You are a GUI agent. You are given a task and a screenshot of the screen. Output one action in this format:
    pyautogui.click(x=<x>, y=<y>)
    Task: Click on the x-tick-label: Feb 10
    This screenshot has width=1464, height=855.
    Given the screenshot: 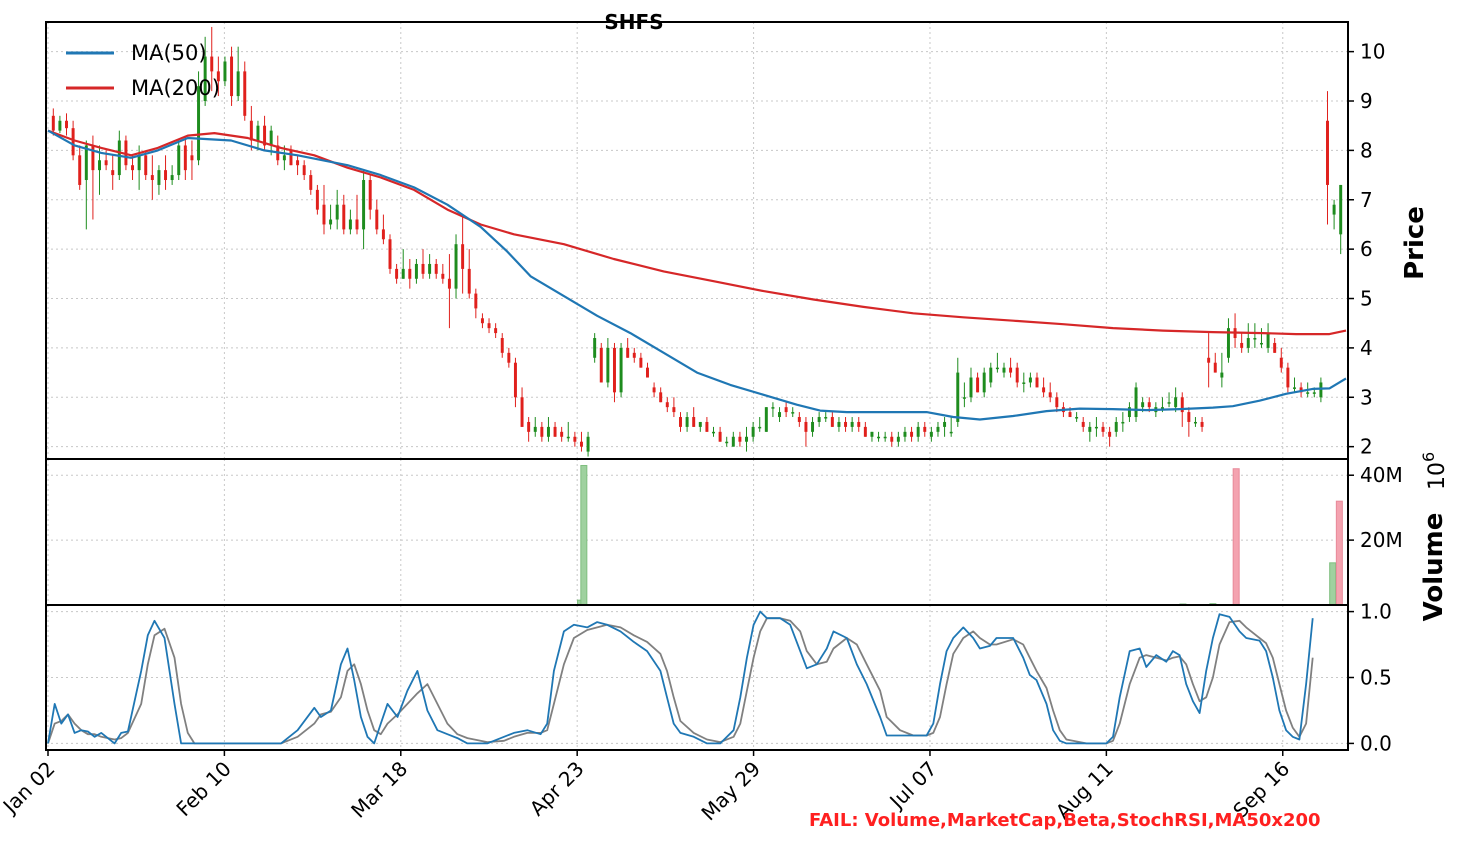 What is the action you would take?
    pyautogui.click(x=203, y=789)
    